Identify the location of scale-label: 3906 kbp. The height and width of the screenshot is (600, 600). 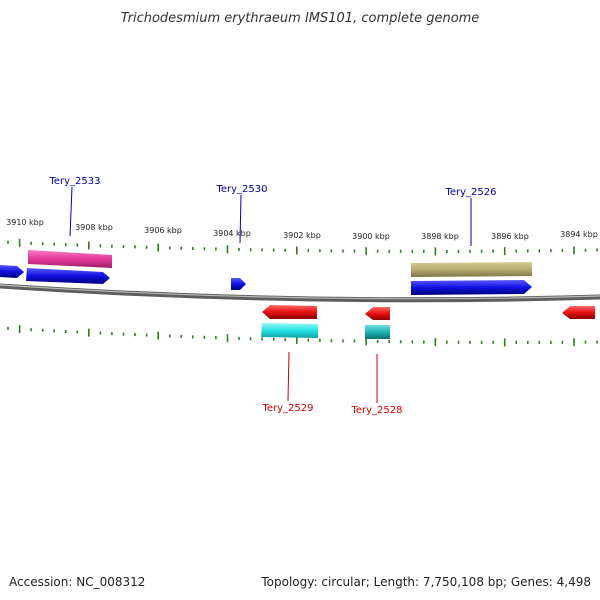
(163, 230).